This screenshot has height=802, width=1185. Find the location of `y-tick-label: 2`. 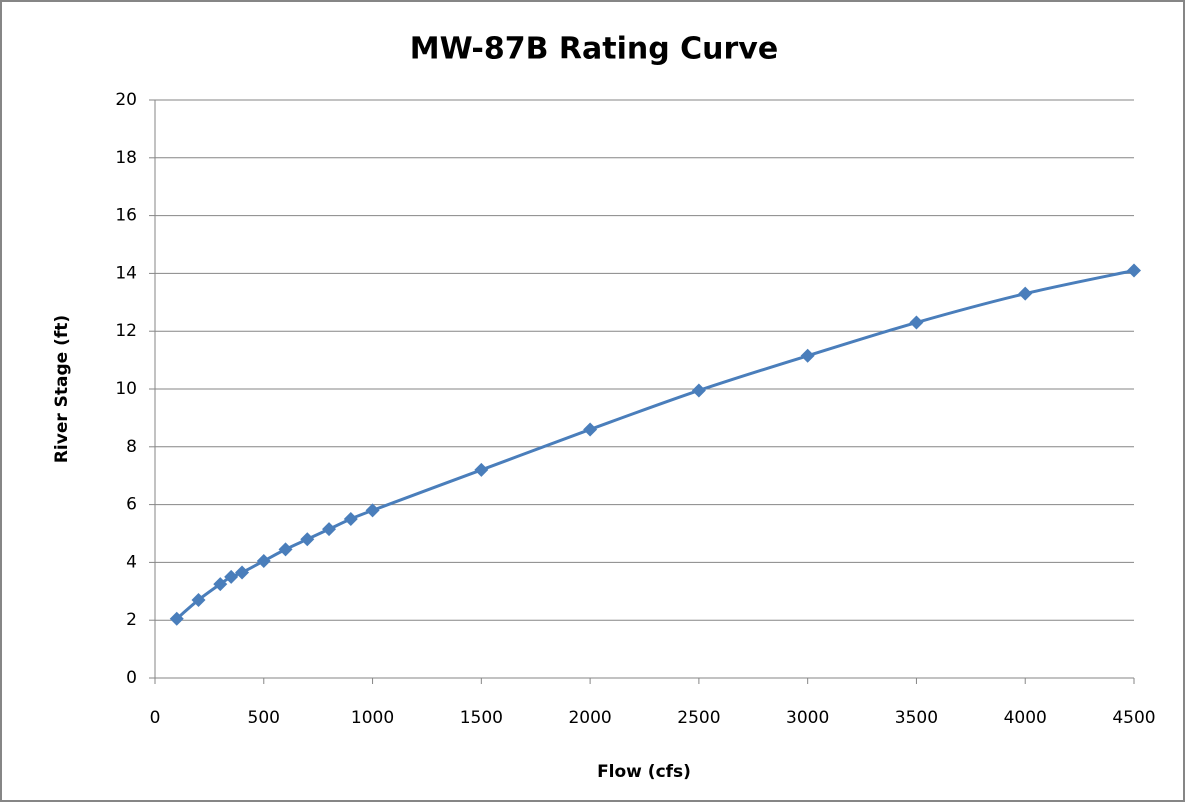

y-tick-label: 2 is located at coordinates (131, 620).